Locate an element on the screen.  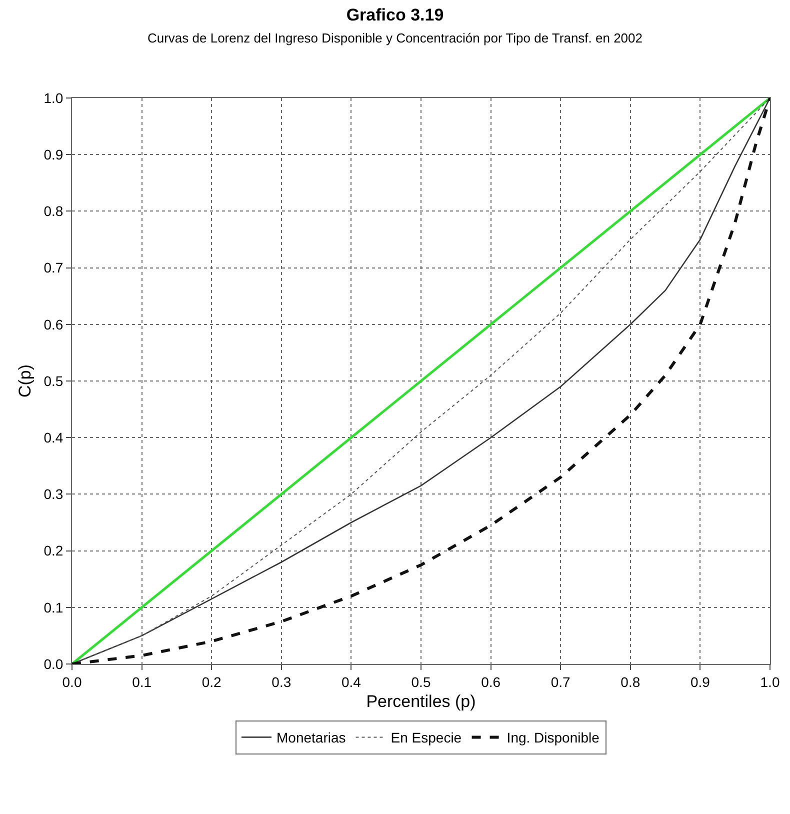
y-tick-label: 0.3 is located at coordinates (54, 494).